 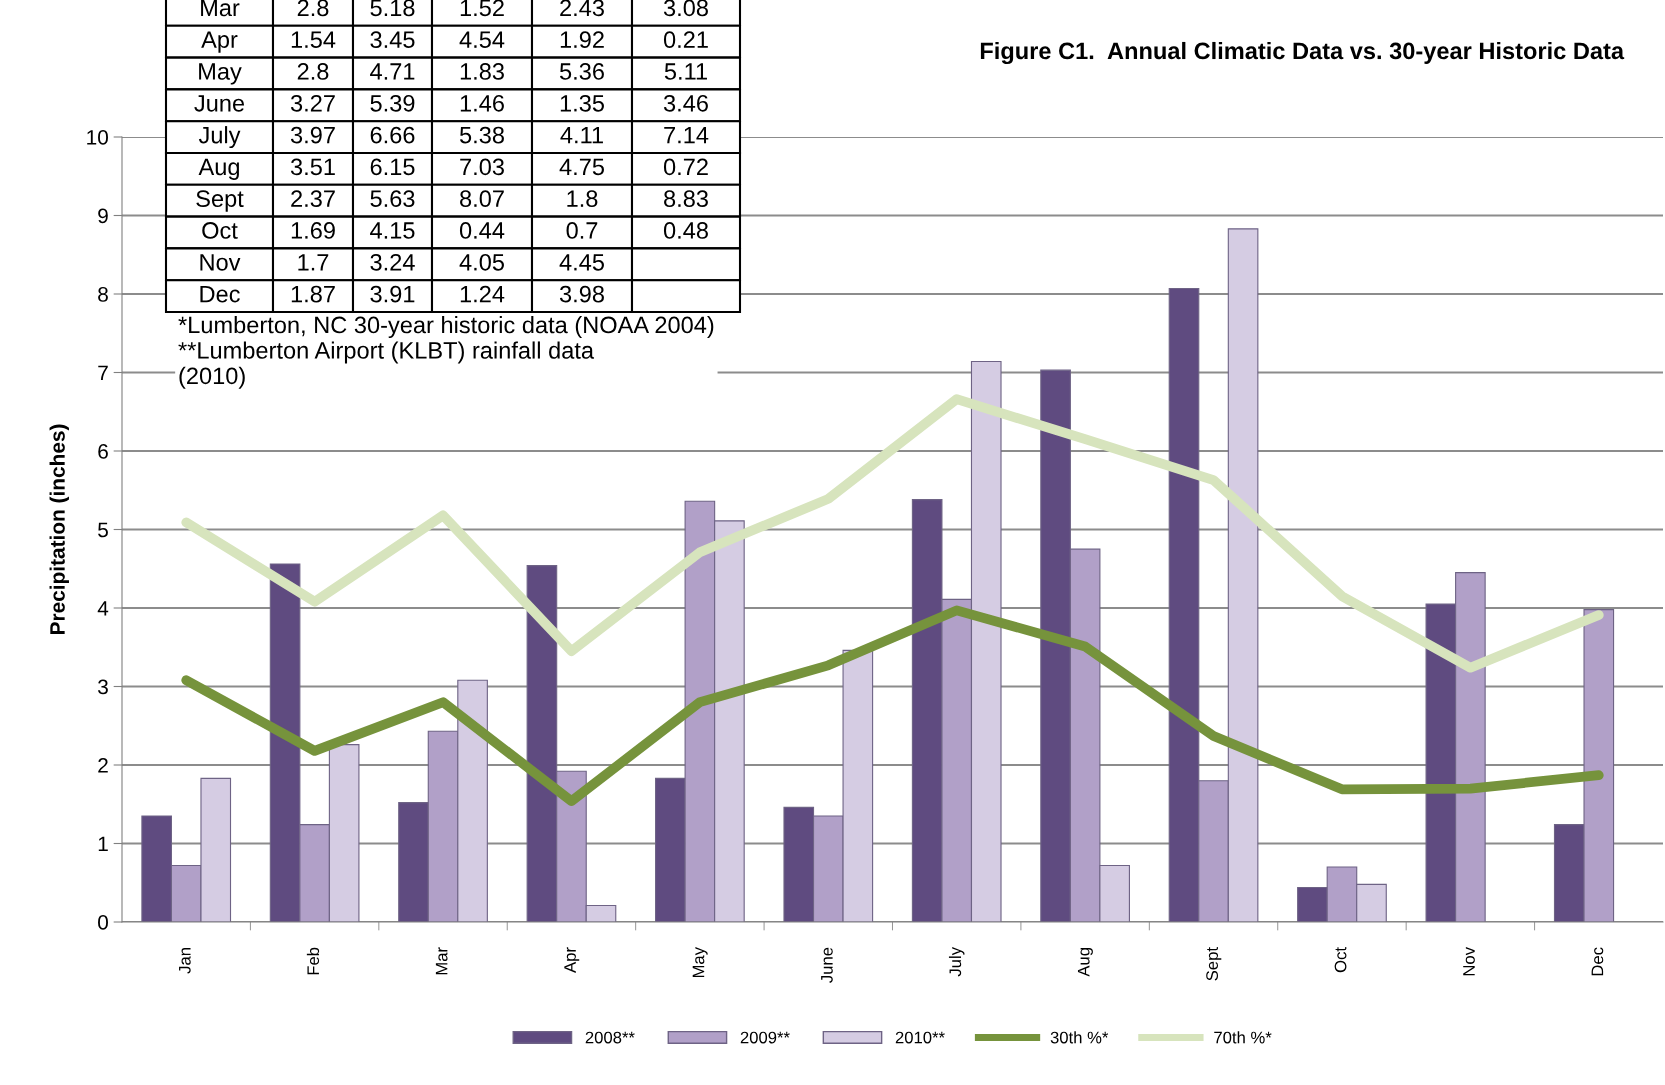 I want to click on data-label: 5.63, so click(x=392, y=199).